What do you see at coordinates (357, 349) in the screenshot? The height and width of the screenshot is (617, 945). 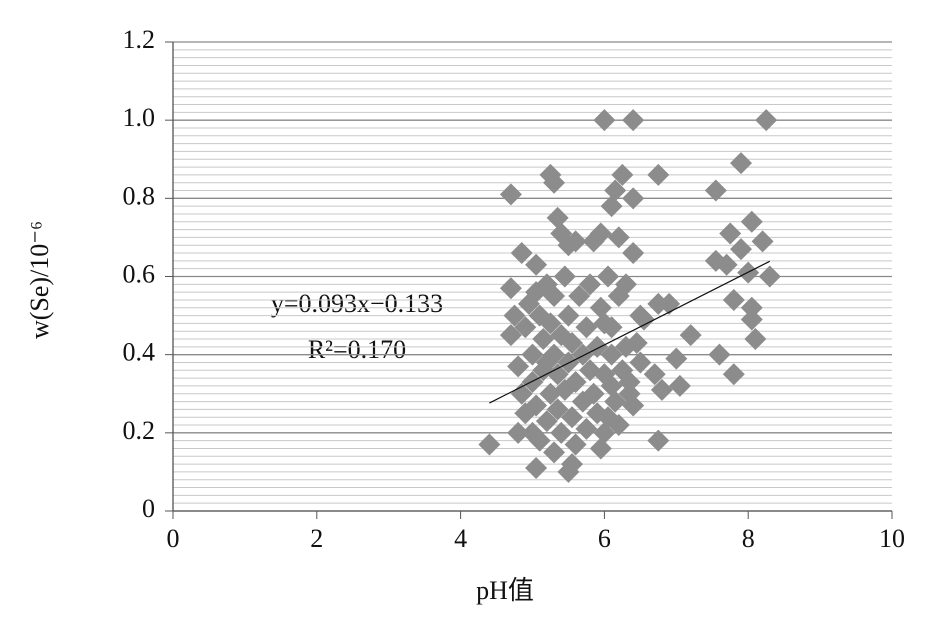 I see `r-squared: R²=0.170` at bounding box center [357, 349].